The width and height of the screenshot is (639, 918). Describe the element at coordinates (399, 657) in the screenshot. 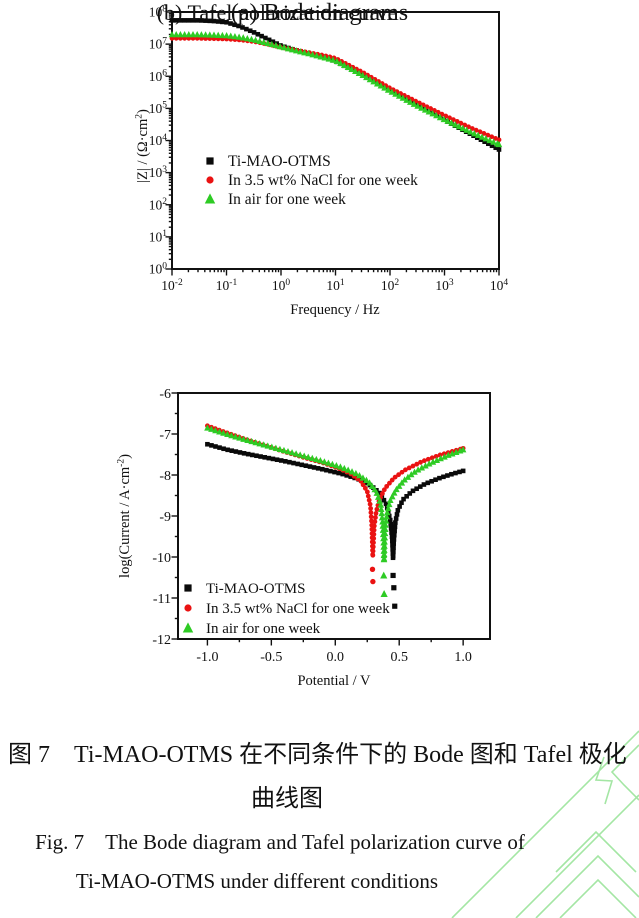

I see `svg-text: 0.5` at that location.